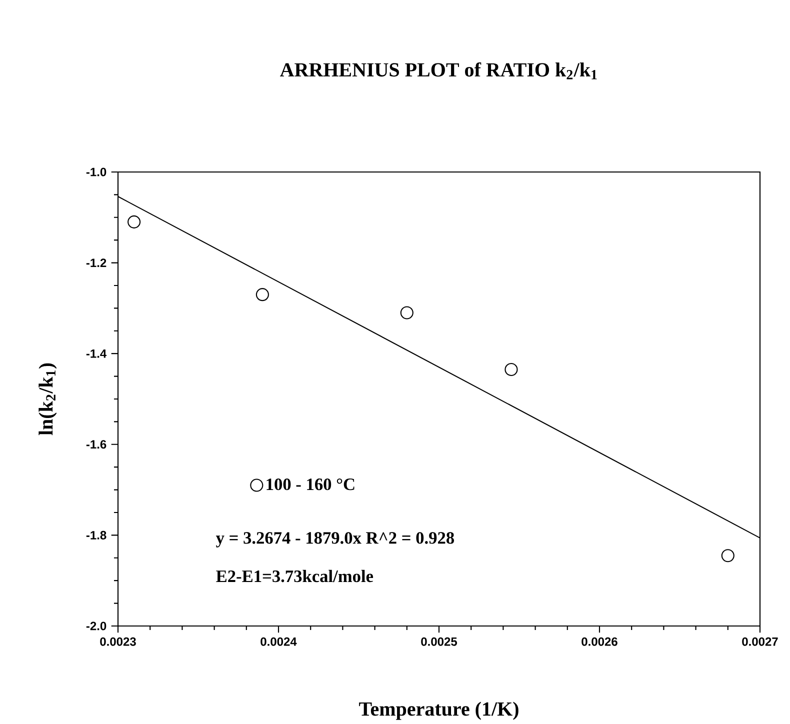 The image size is (790, 724). What do you see at coordinates (295, 576) in the screenshot?
I see `annotation: E2-E1=3.73kcal/mole` at bounding box center [295, 576].